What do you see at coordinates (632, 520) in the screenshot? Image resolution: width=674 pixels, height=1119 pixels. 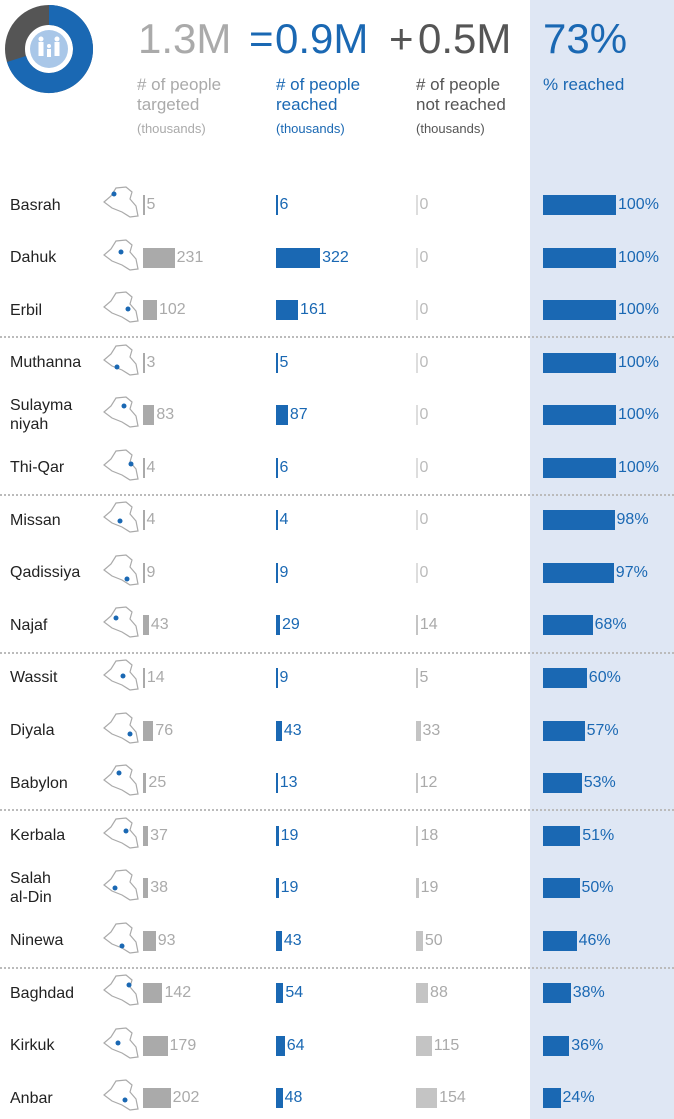 I see `value-label: 98%` at bounding box center [632, 520].